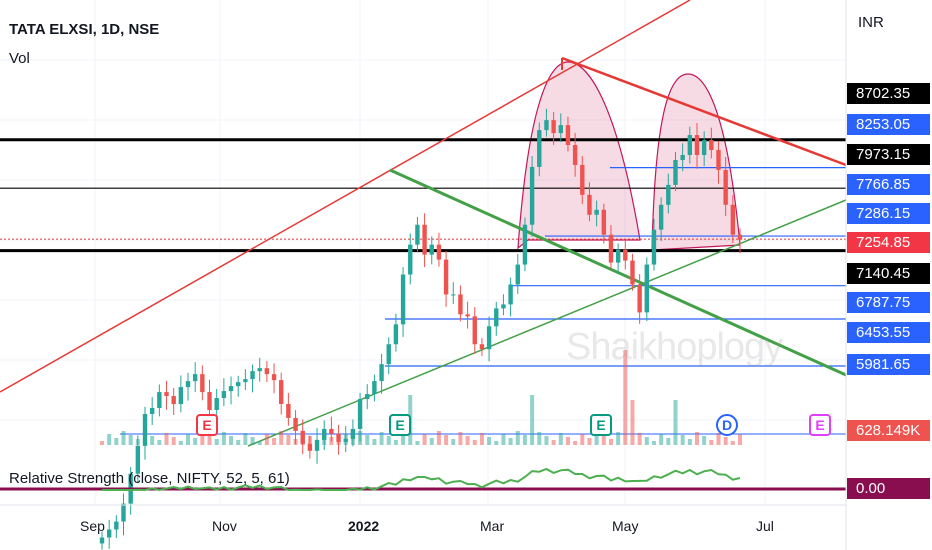 This screenshot has height=550, width=932. What do you see at coordinates (888, 124) in the screenshot?
I see `price-scale-label: 8253.05` at bounding box center [888, 124].